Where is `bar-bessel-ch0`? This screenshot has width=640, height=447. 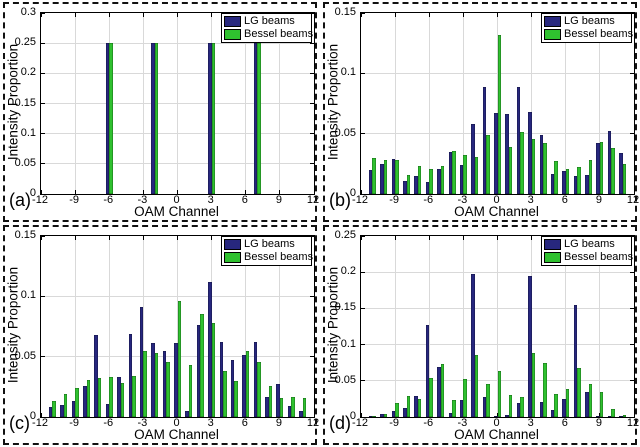 bar-bessel-ch0 is located at coordinates (179, 359).